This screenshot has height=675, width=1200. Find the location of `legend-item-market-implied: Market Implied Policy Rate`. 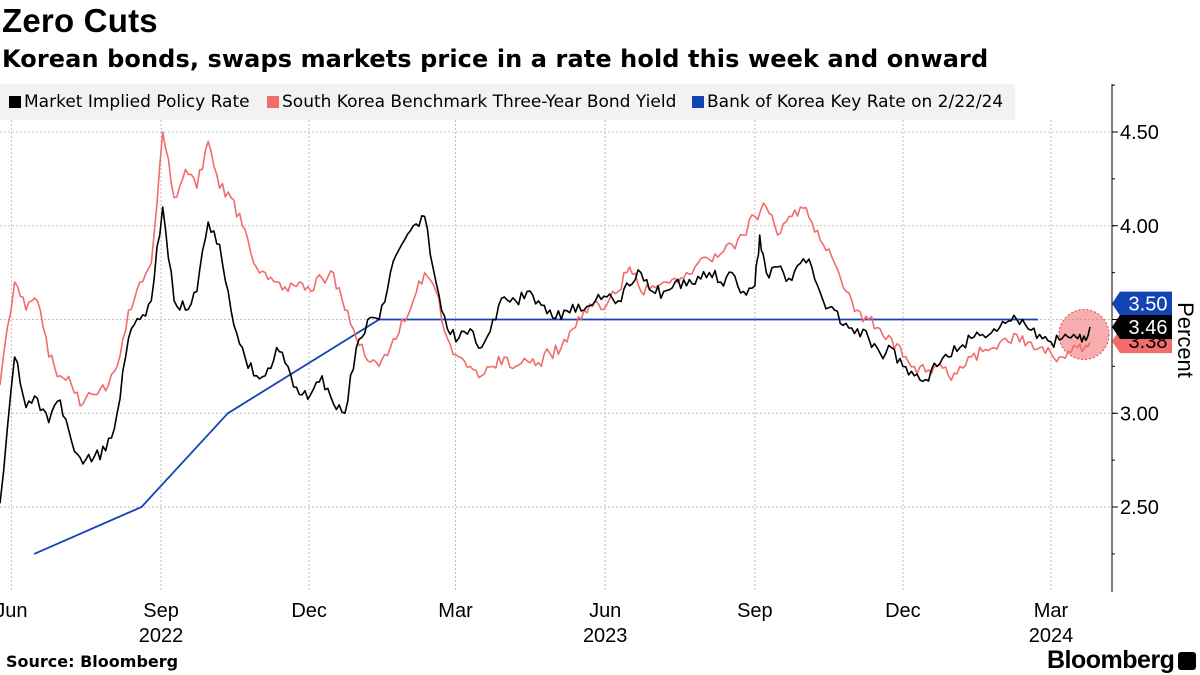

legend-item-market-implied: Market Implied Policy Rate is located at coordinates (129, 102).